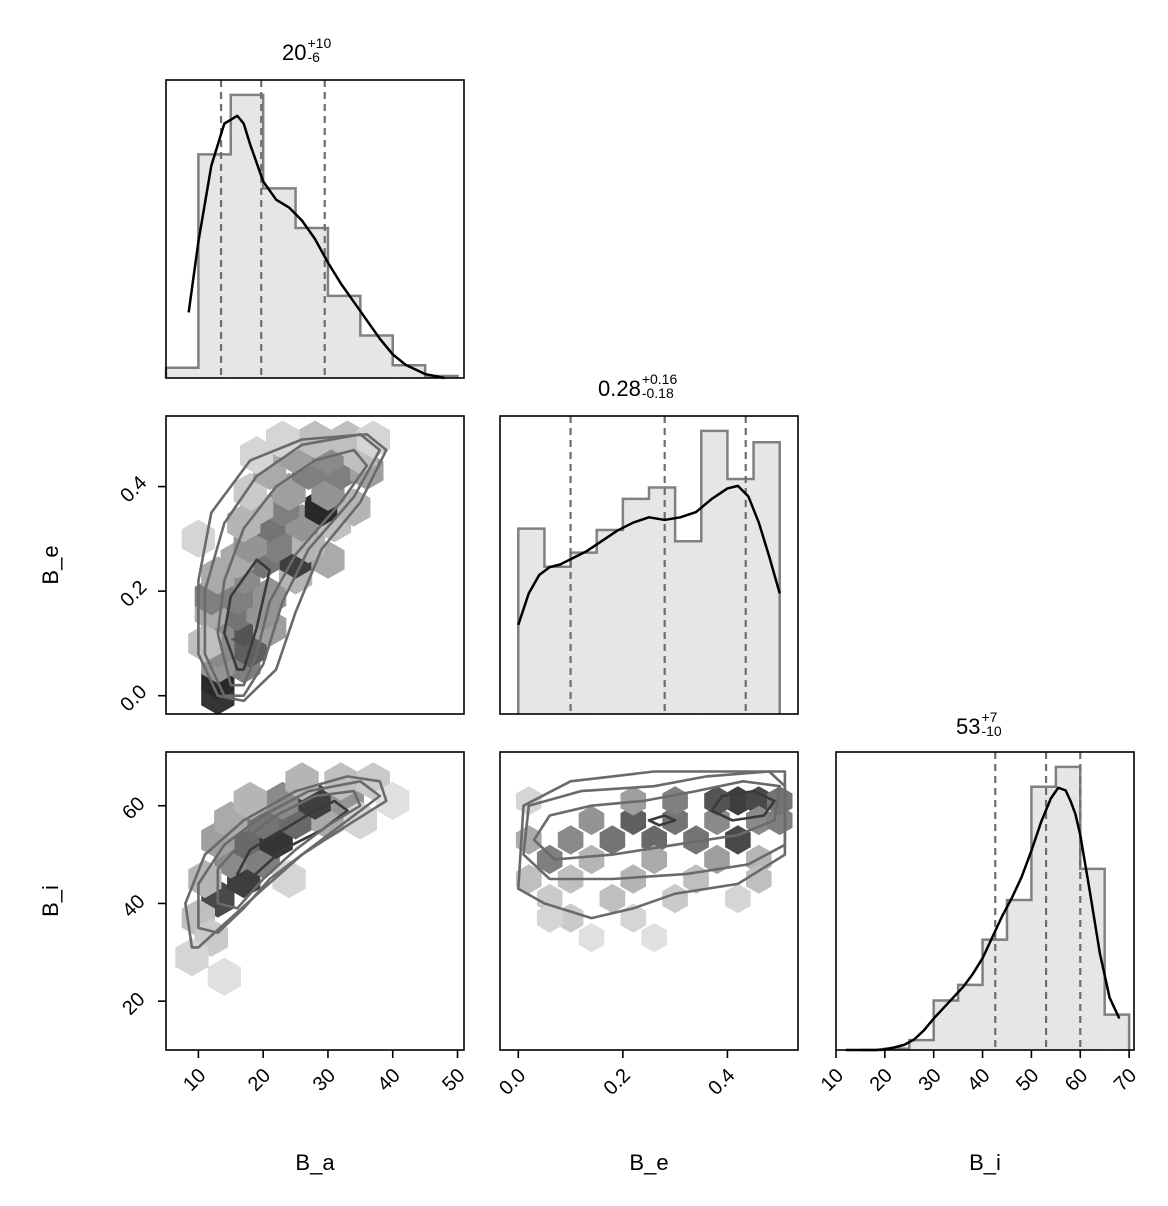 The width and height of the screenshot is (1168, 1206). What do you see at coordinates (648, 1162) in the screenshot?
I see `x-axis-label-B_e: B_e` at bounding box center [648, 1162].